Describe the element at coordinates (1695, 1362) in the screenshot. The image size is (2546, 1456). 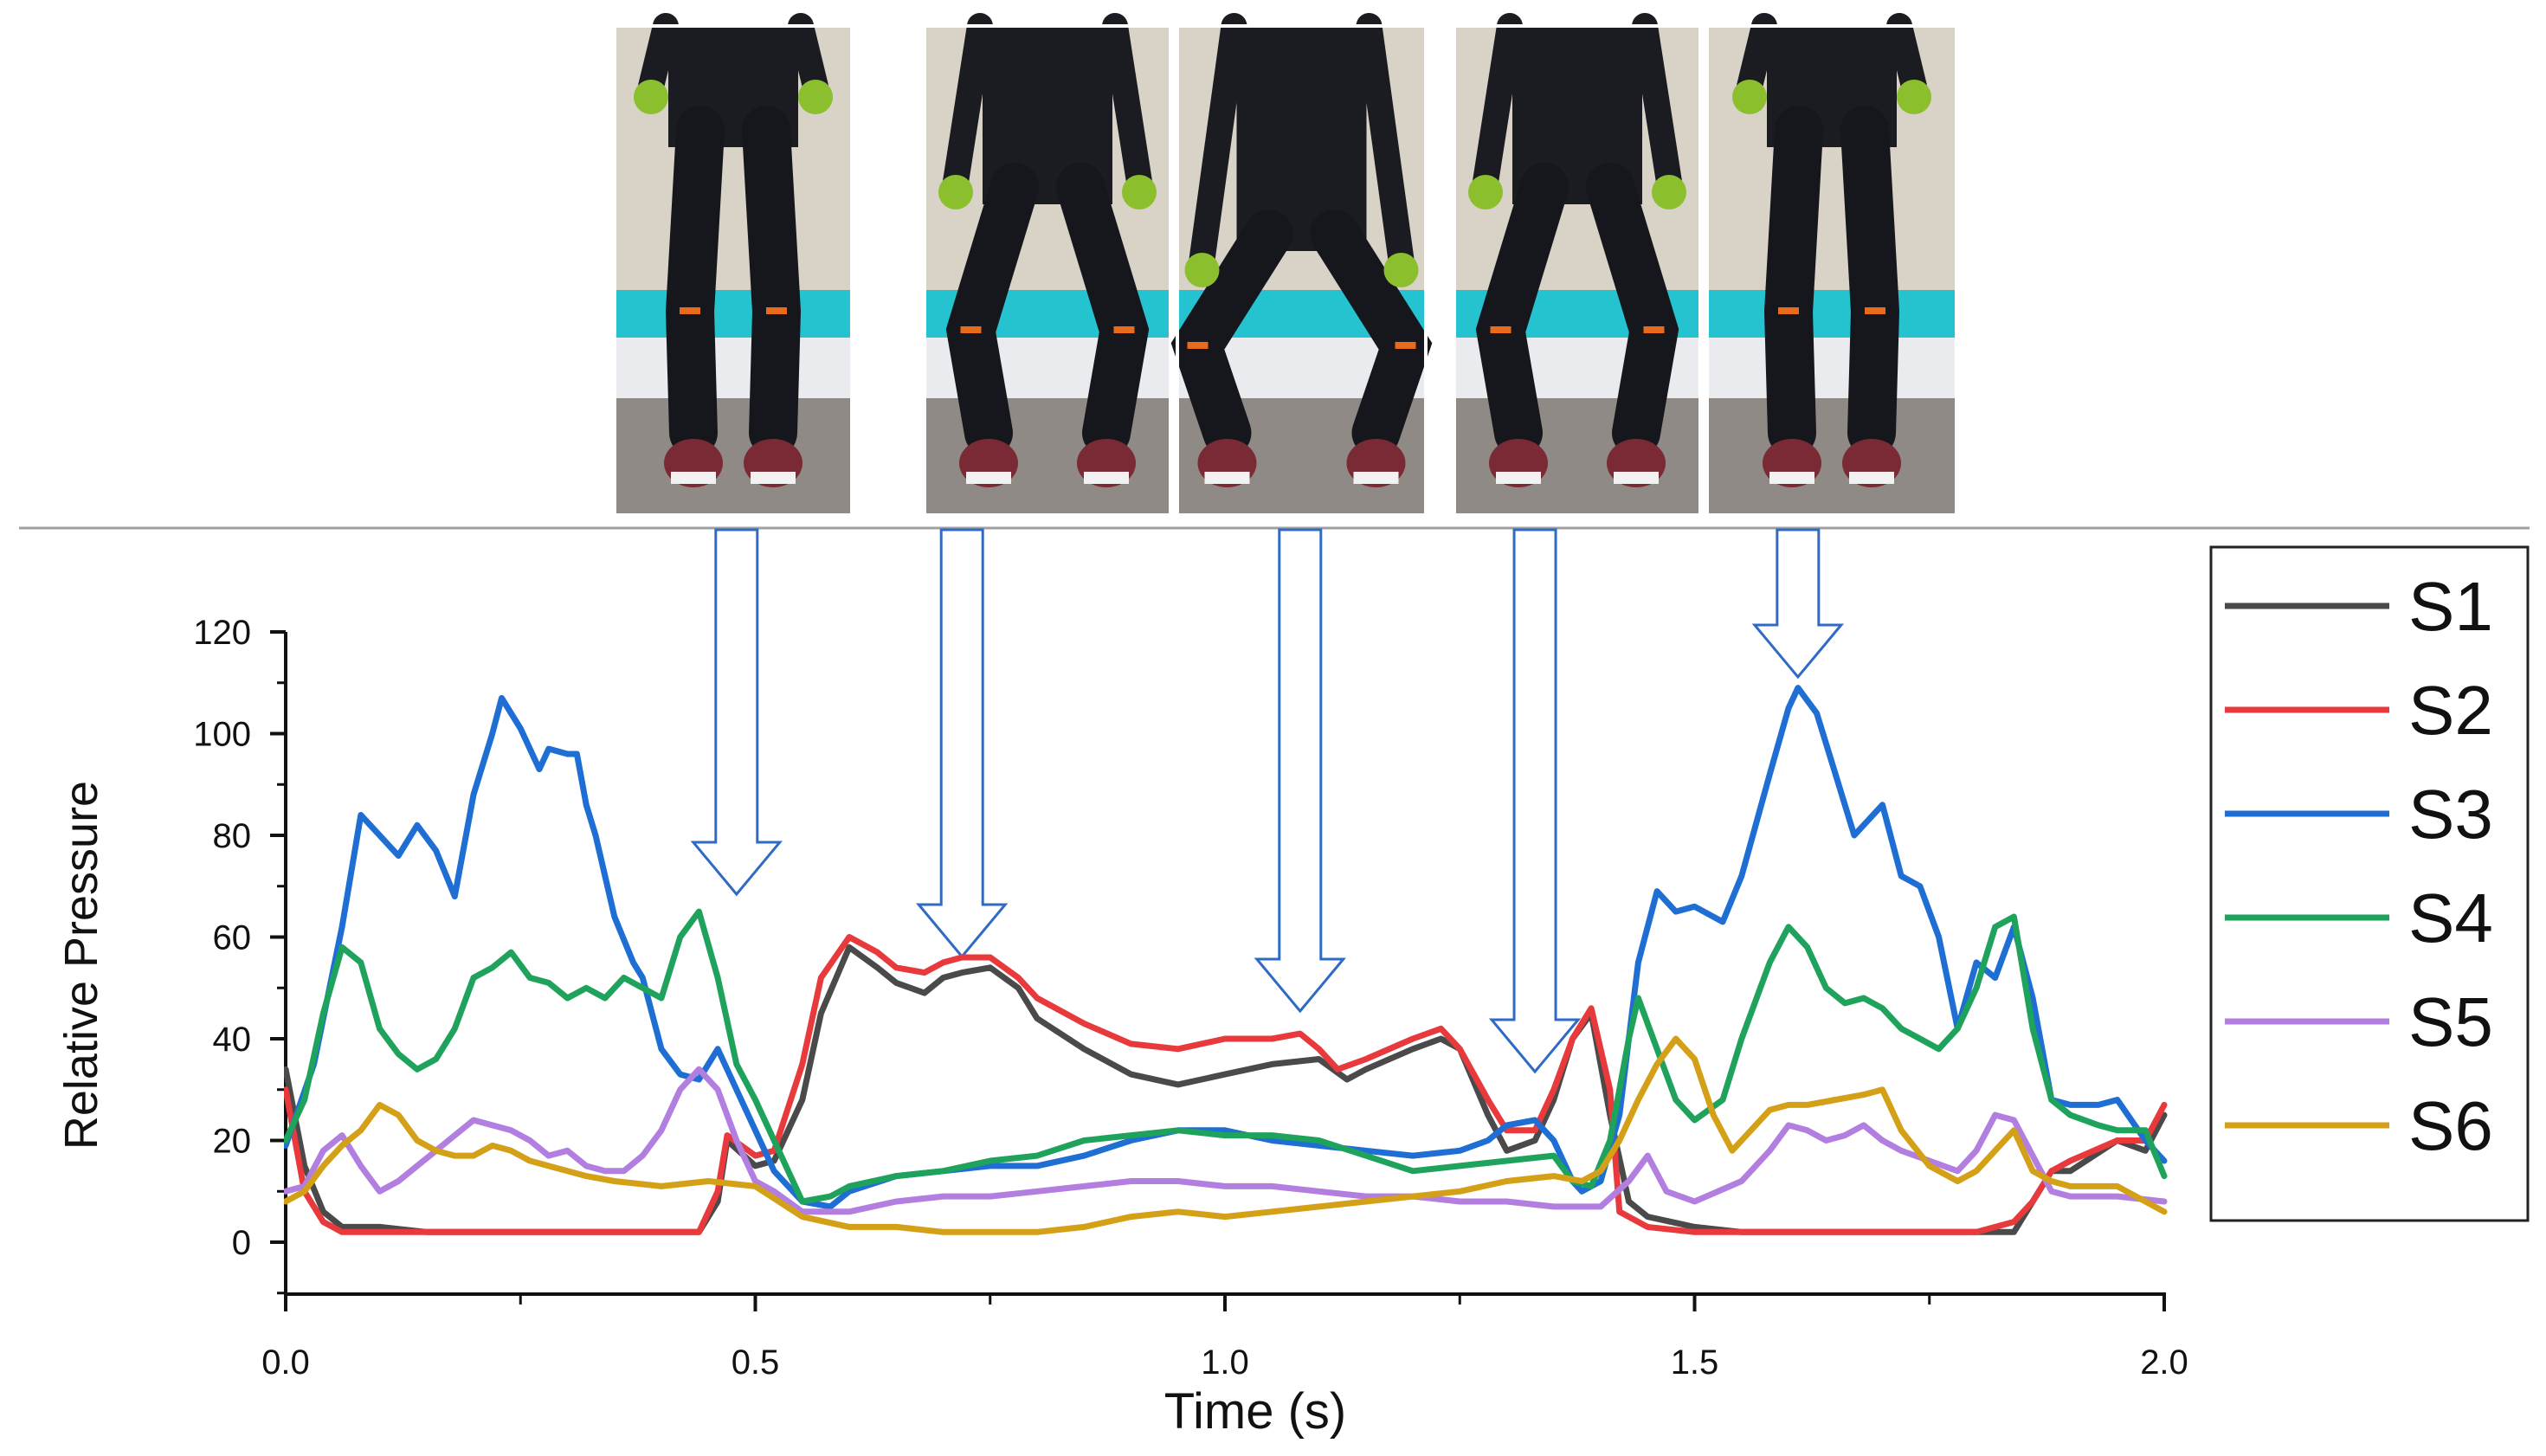
I see `x-tick-label: 1.5` at that location.